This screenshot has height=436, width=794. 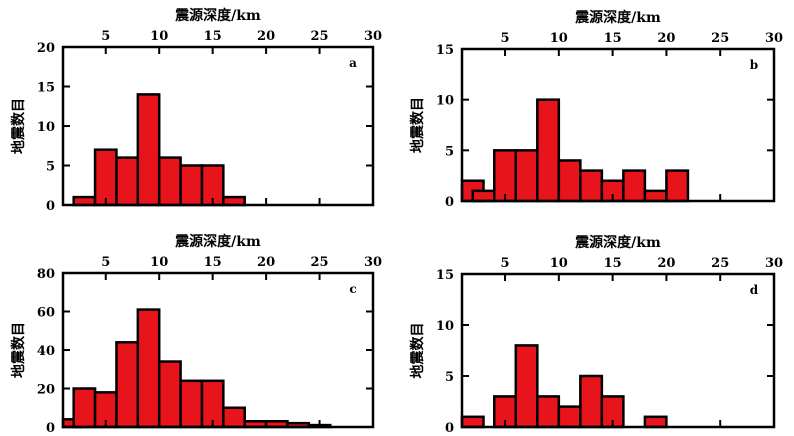 What do you see at coordinates (46, 274) in the screenshot?
I see `y-tick-label: 80` at bounding box center [46, 274].